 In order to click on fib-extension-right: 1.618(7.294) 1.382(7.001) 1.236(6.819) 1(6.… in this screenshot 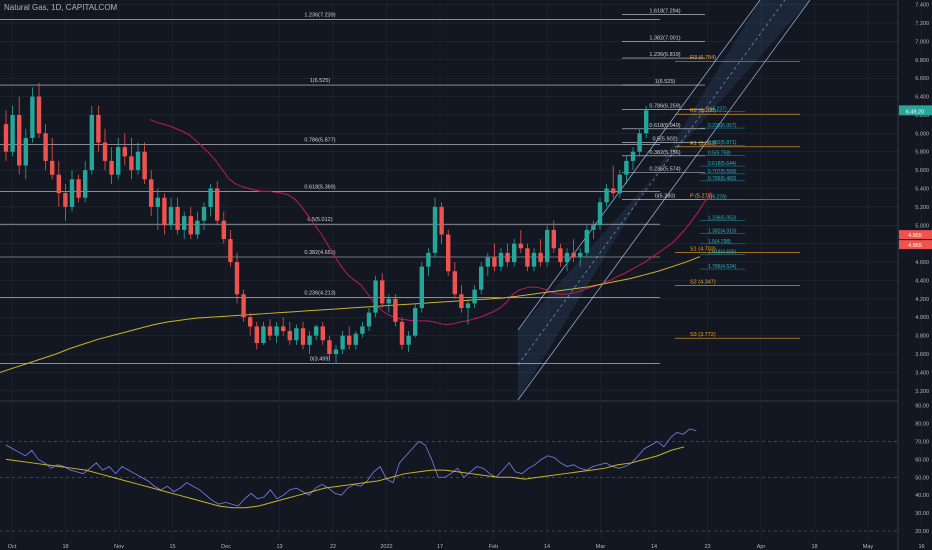, I will do `click(663, 104)`.